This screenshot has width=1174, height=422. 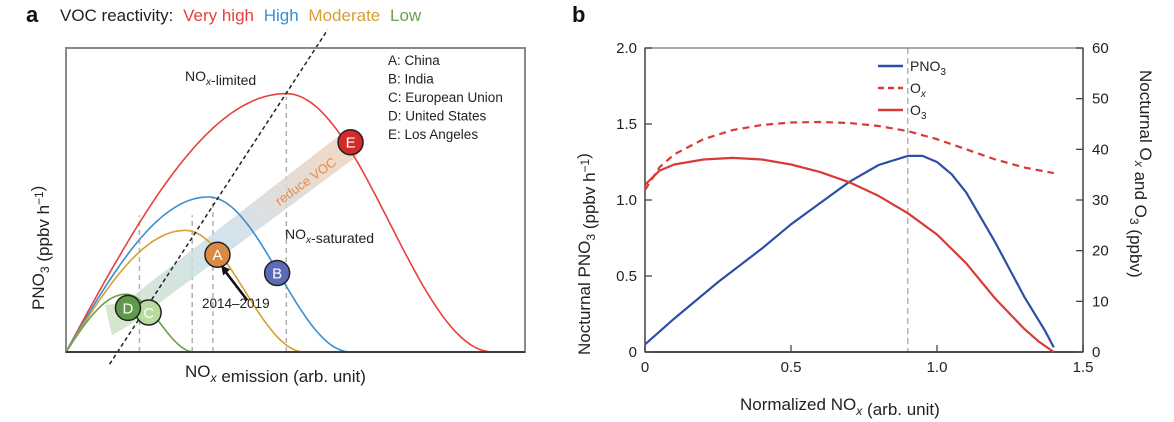 What do you see at coordinates (1100, 48) in the screenshot?
I see `y-right-tick-label: 60` at bounding box center [1100, 48].